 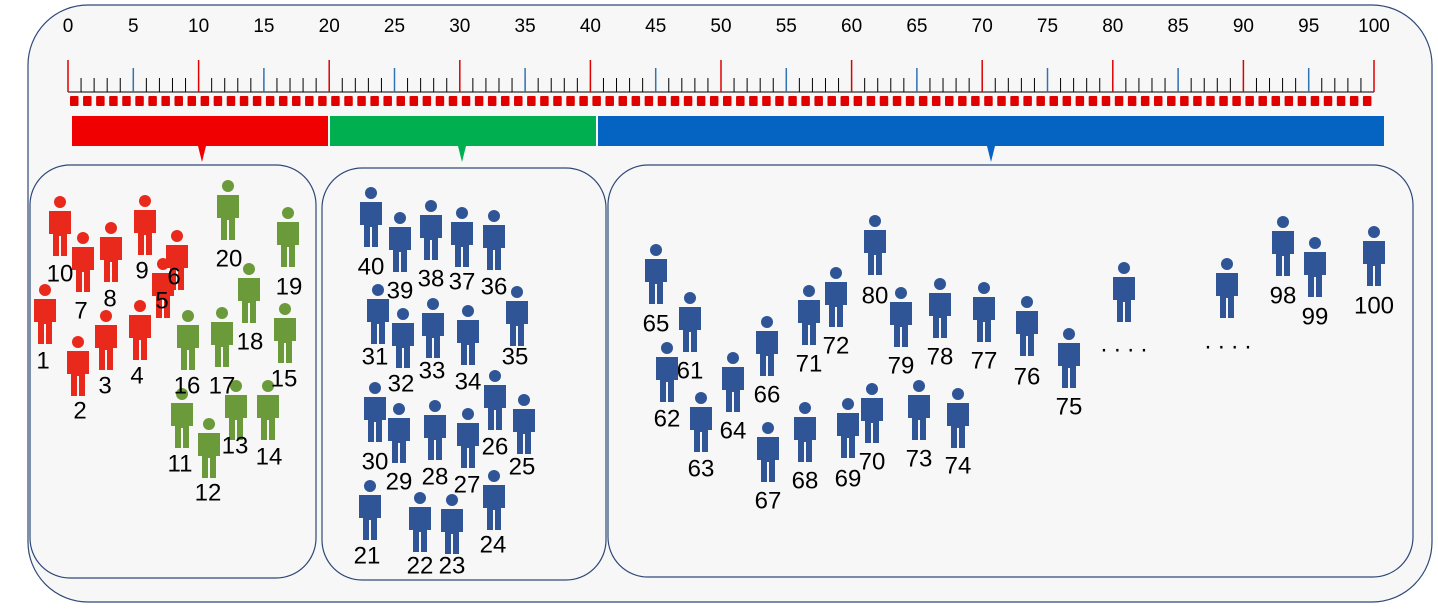 I want to click on ruler-label: 75, so click(x=1047, y=26).